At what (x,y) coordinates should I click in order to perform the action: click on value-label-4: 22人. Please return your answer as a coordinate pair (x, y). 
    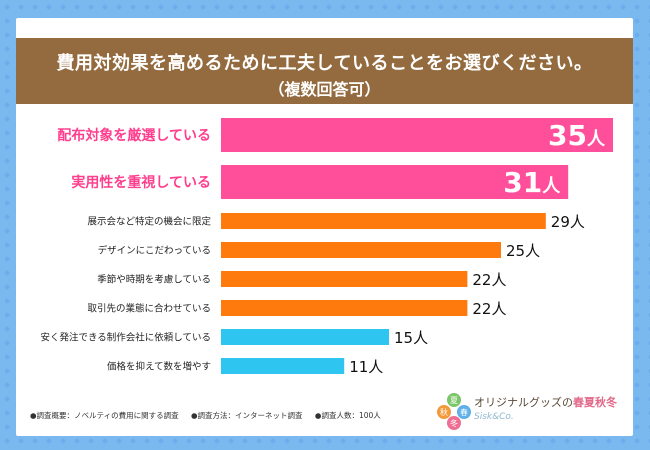
    Looking at the image, I should click on (489, 280).